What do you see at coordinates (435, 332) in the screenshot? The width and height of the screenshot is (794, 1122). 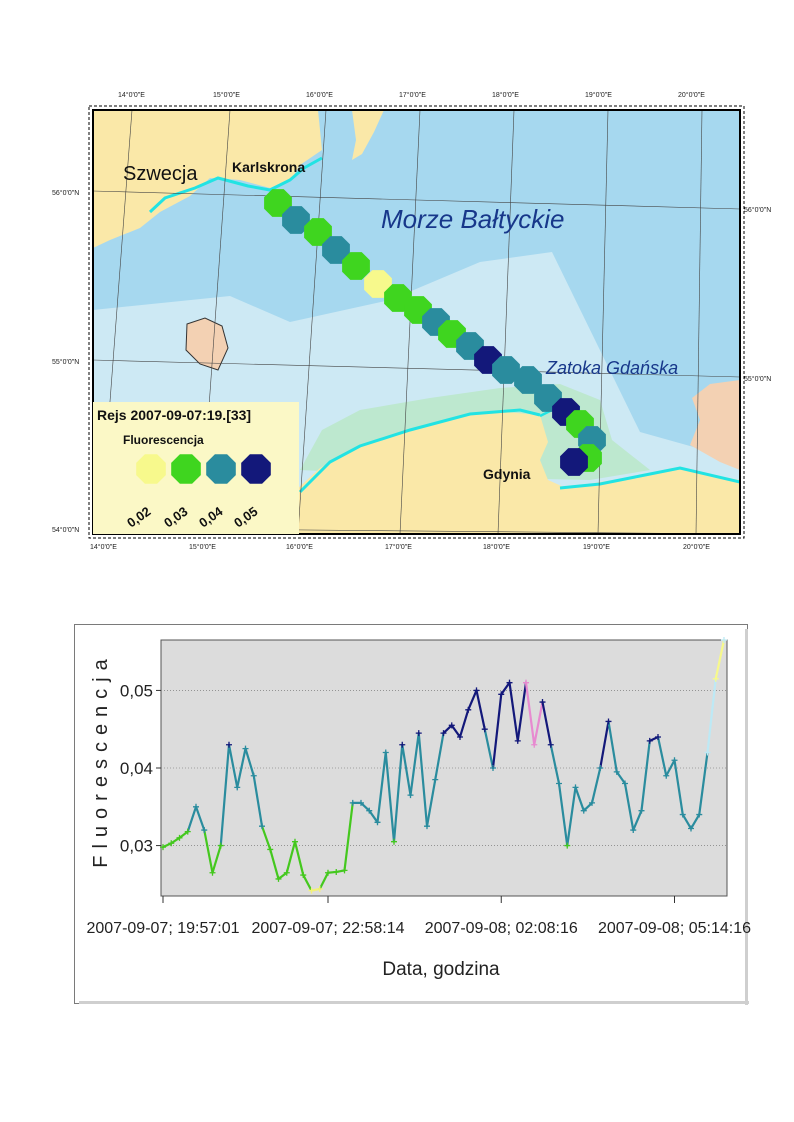 I see `cruise-track` at bounding box center [435, 332].